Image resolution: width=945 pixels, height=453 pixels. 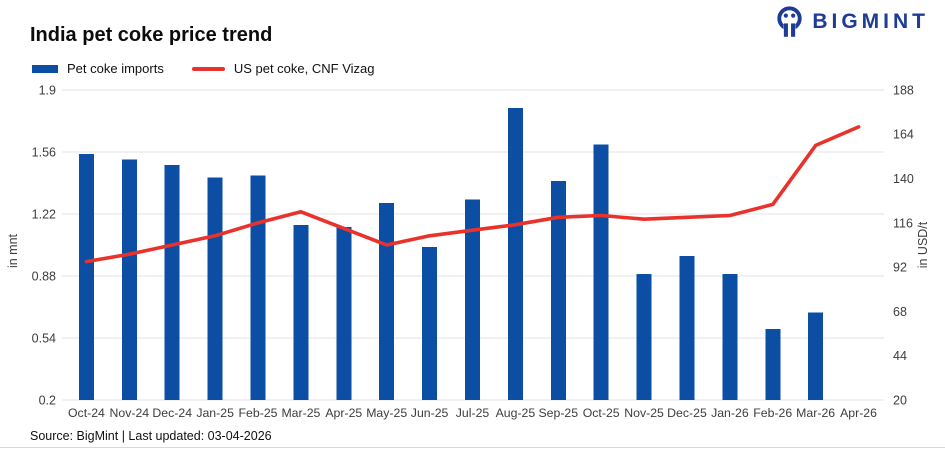 I want to click on x-axis-label: Apr-25, so click(x=343, y=413).